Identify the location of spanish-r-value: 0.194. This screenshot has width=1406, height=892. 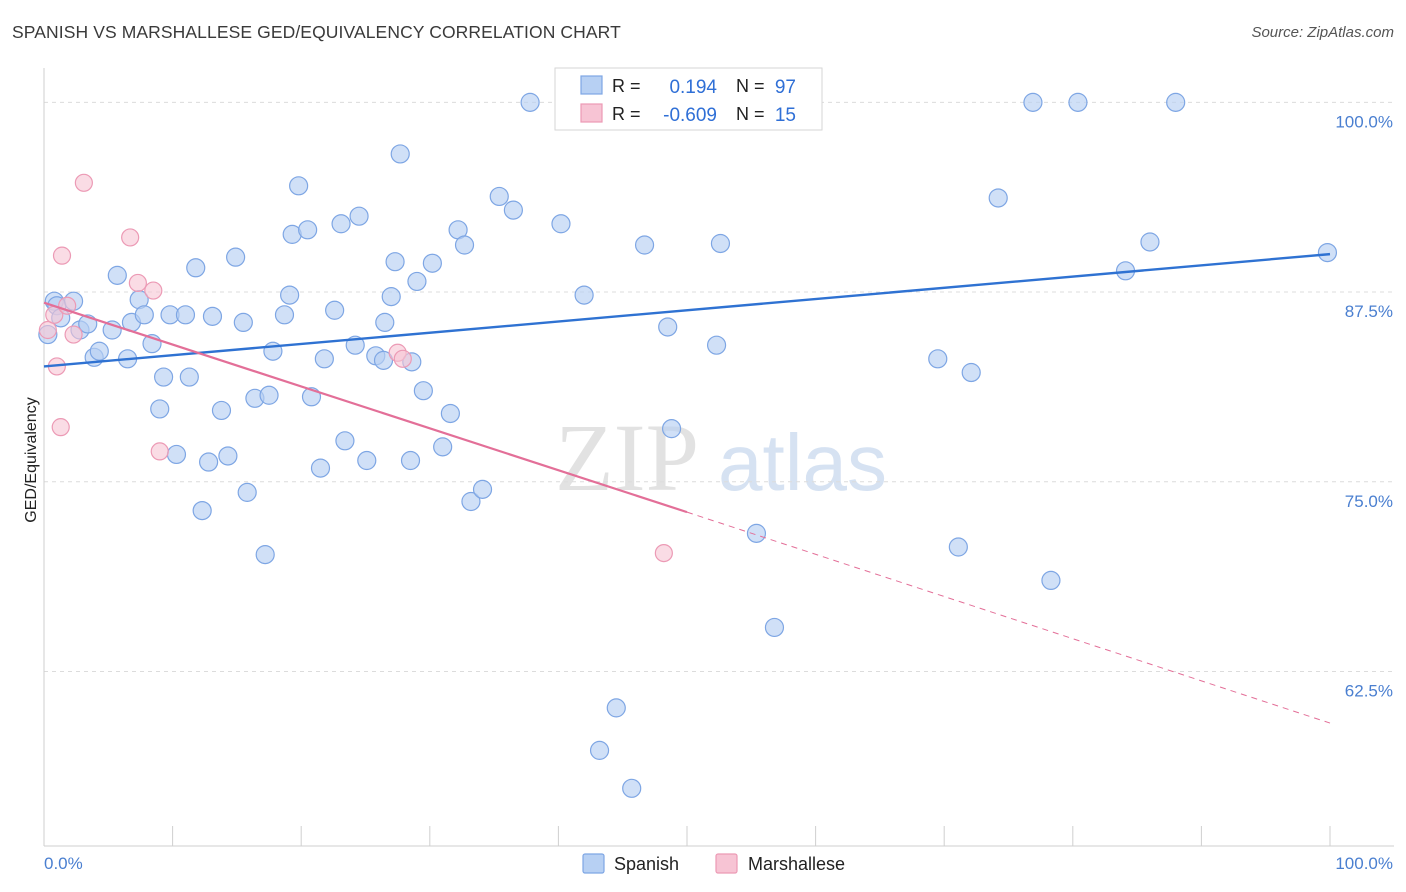
(693, 87).